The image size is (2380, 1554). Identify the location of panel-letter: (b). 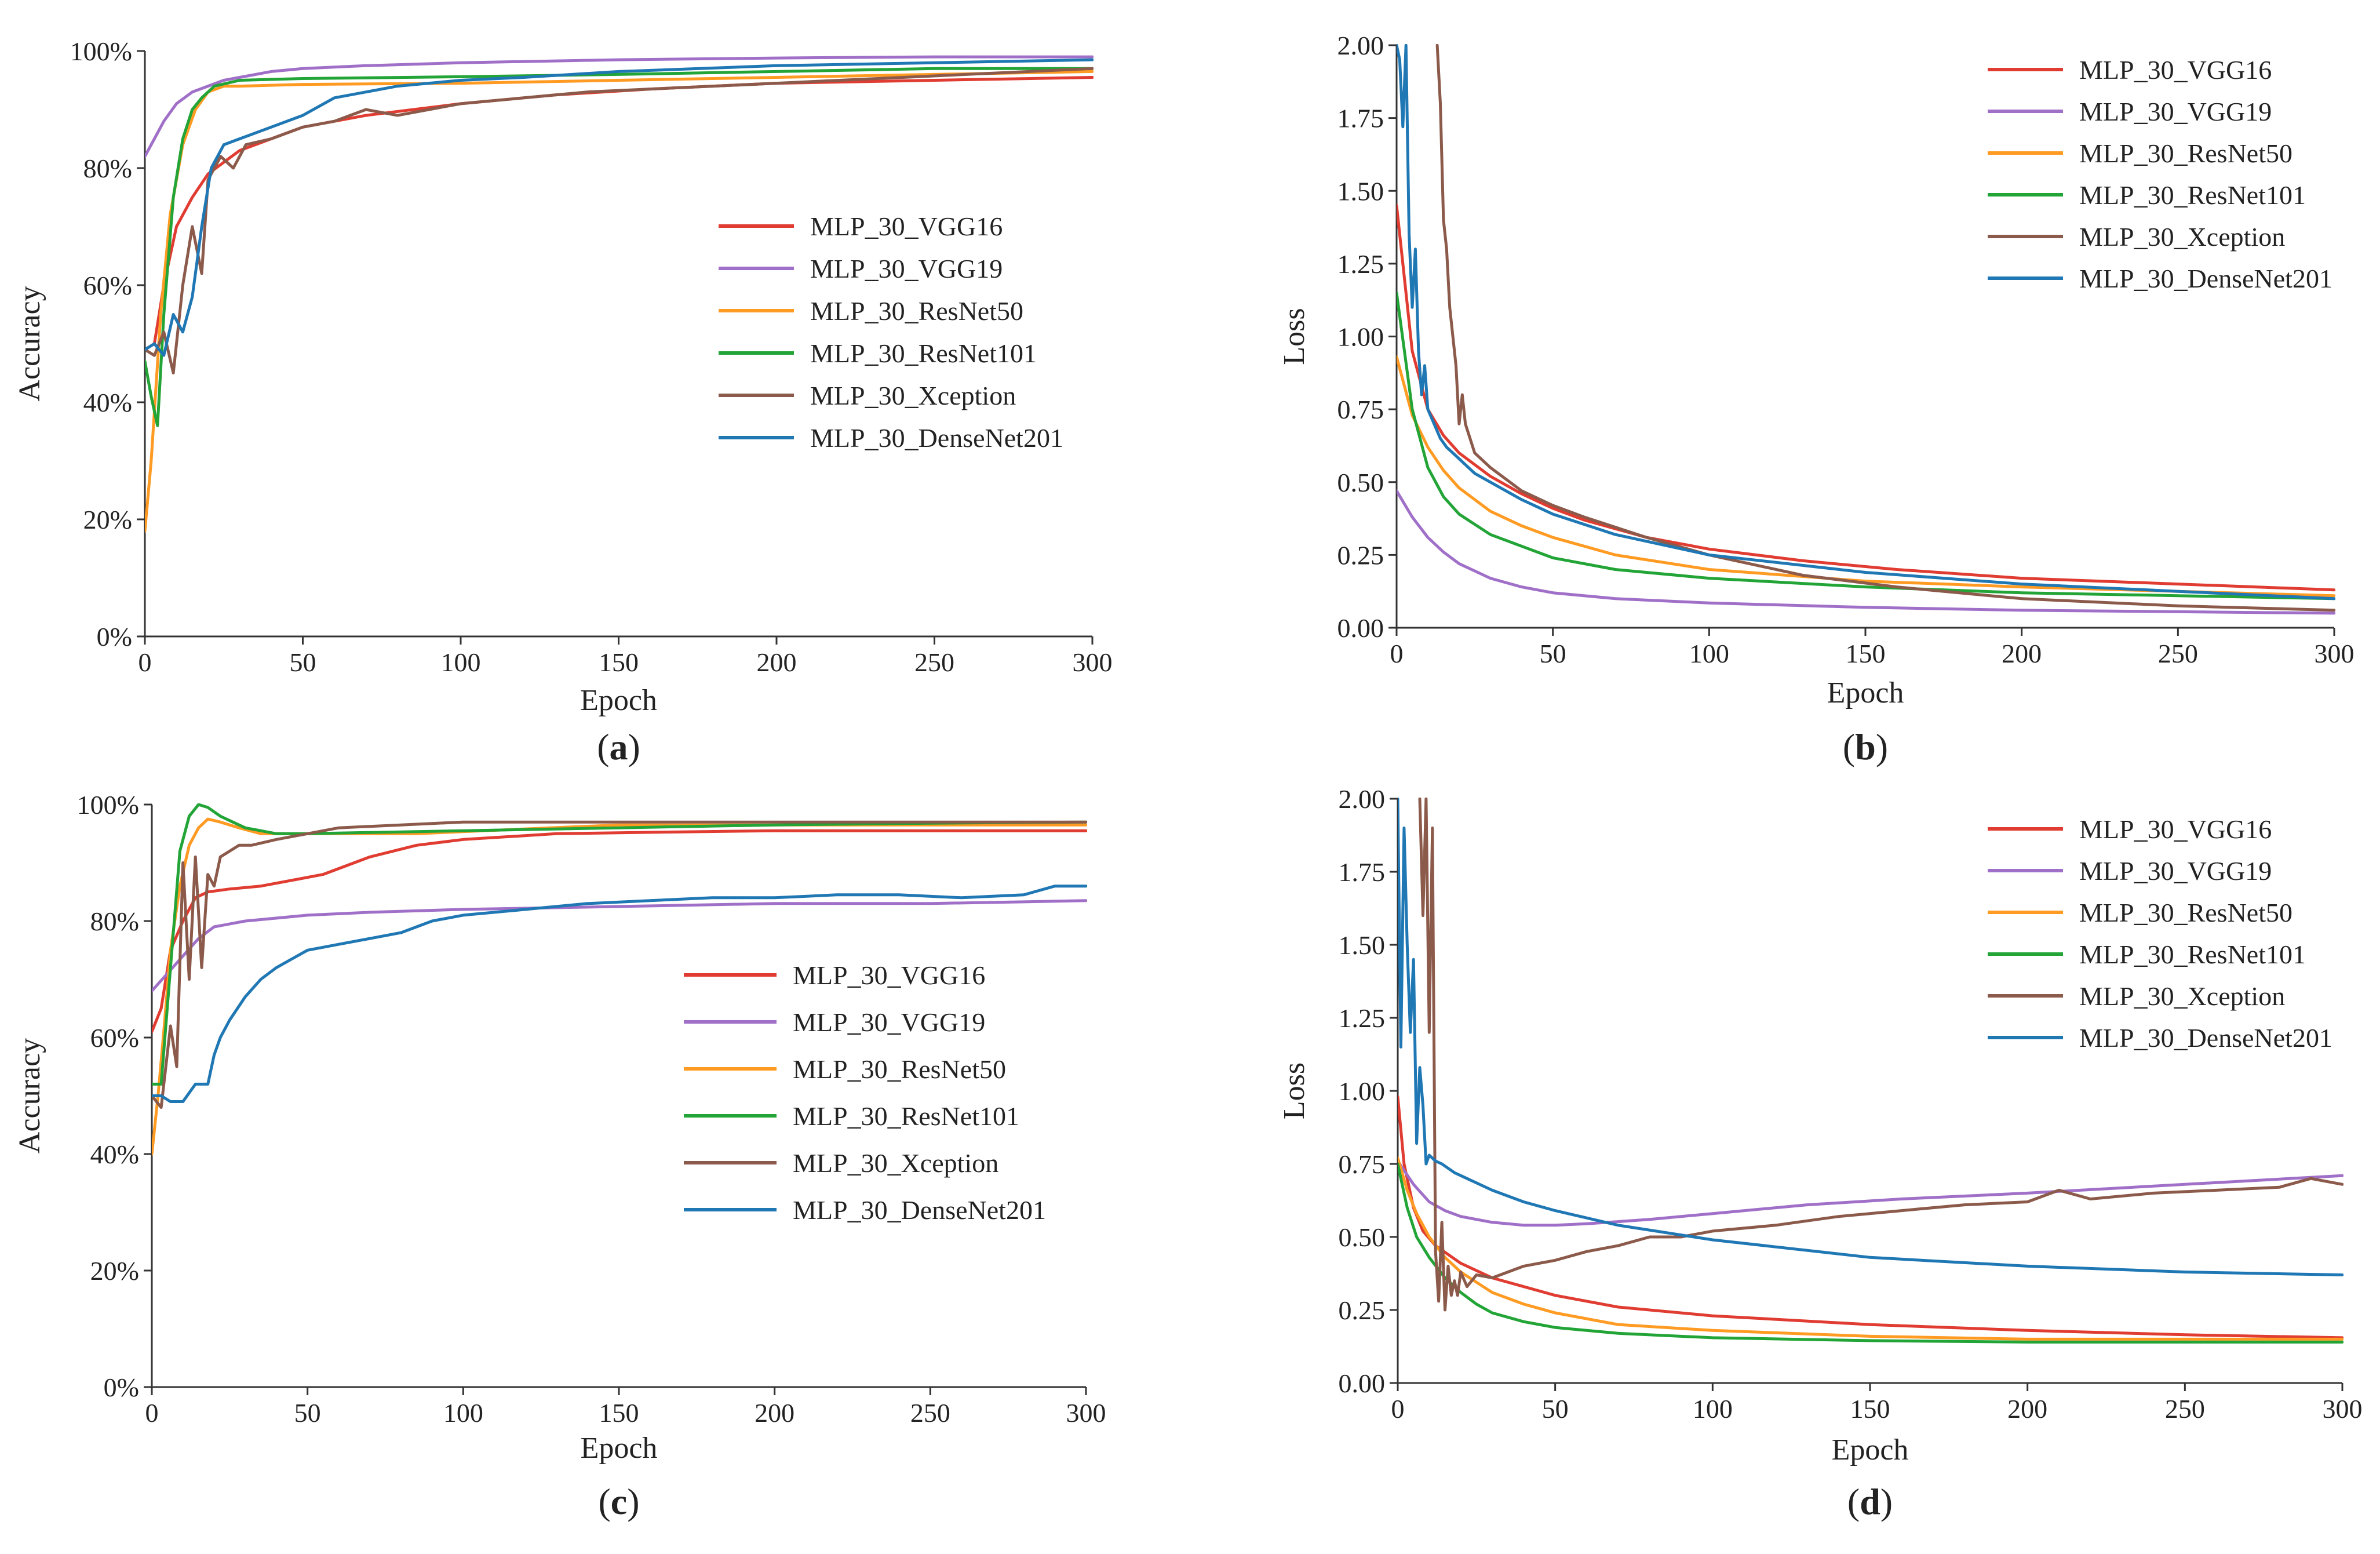
(1866, 746).